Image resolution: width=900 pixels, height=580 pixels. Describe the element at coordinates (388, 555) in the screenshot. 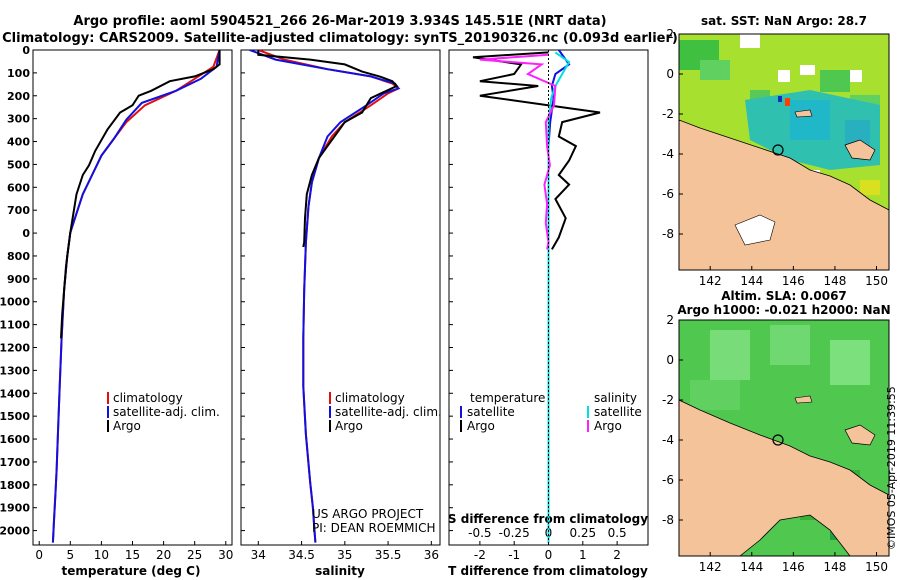

I see `x-tick-label: 35.5` at that location.